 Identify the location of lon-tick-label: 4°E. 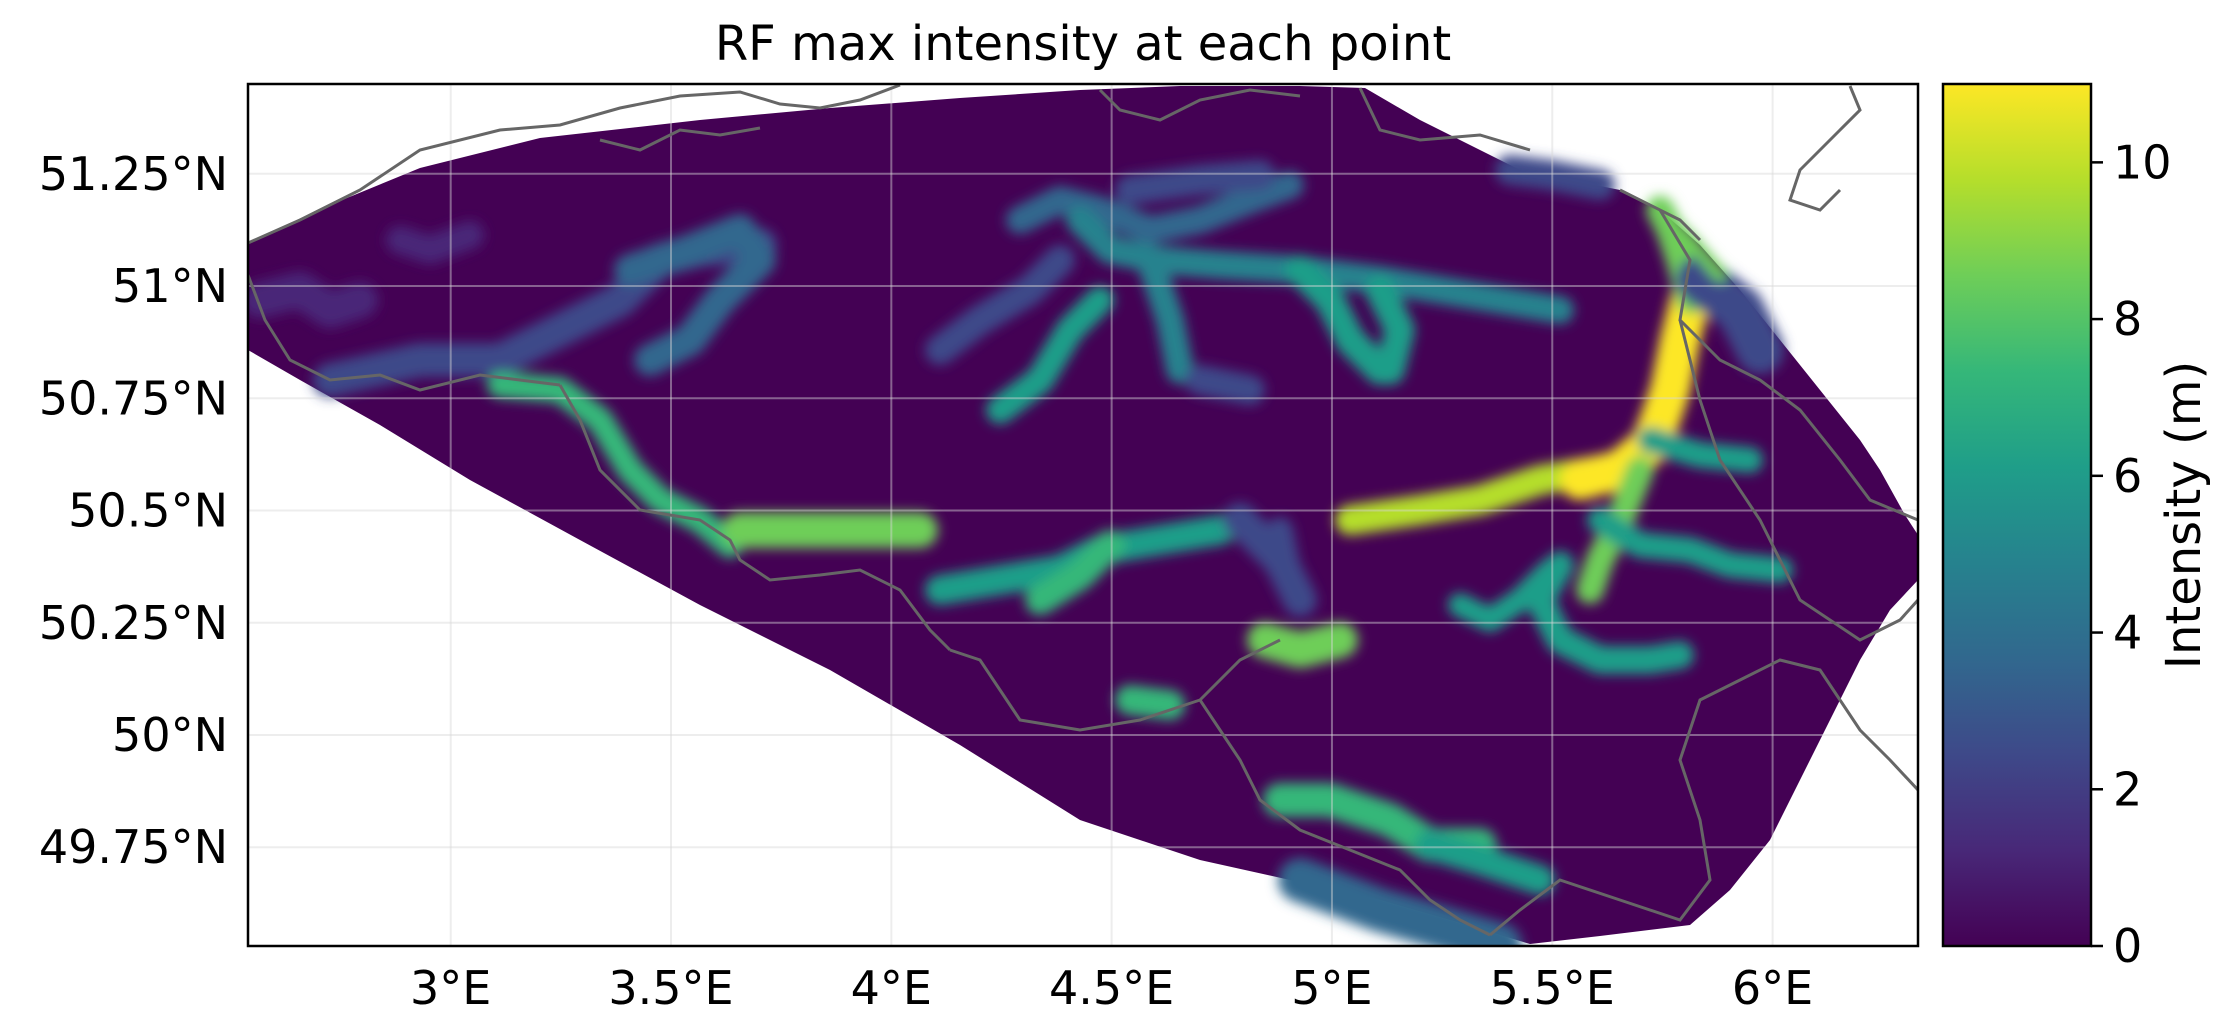
(891, 988).